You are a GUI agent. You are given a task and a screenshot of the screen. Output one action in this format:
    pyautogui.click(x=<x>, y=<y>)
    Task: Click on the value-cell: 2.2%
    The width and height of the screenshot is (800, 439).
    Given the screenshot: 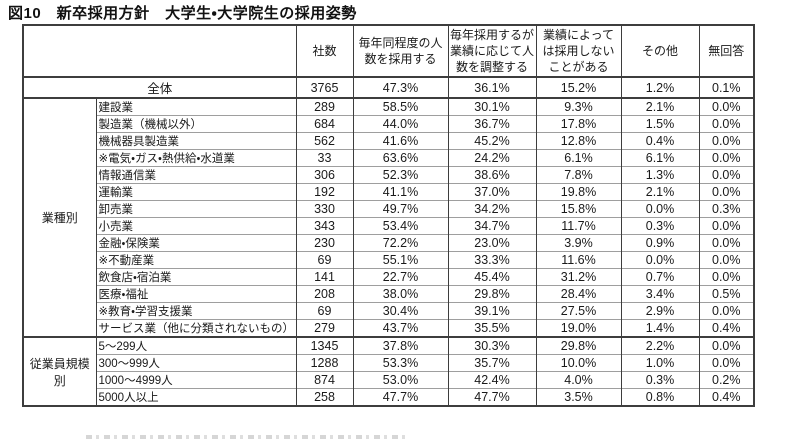 What is the action you would take?
    pyautogui.click(x=660, y=345)
    